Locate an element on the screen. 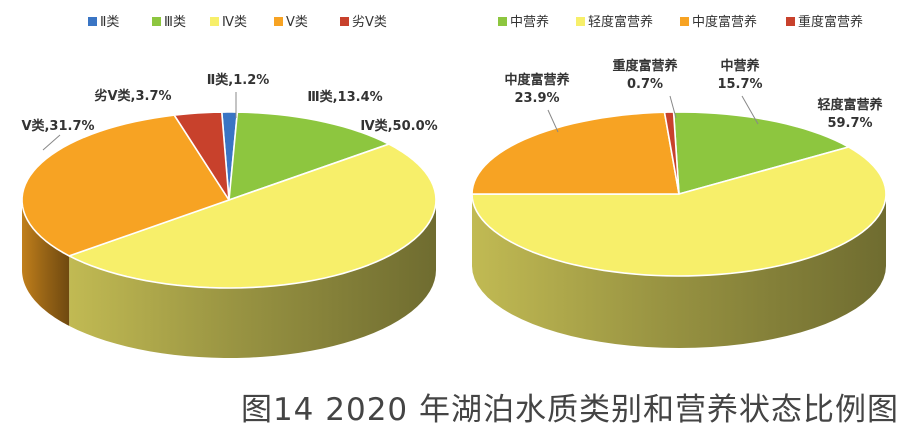  legend-label: Ⅴ类 is located at coordinates (297, 22).